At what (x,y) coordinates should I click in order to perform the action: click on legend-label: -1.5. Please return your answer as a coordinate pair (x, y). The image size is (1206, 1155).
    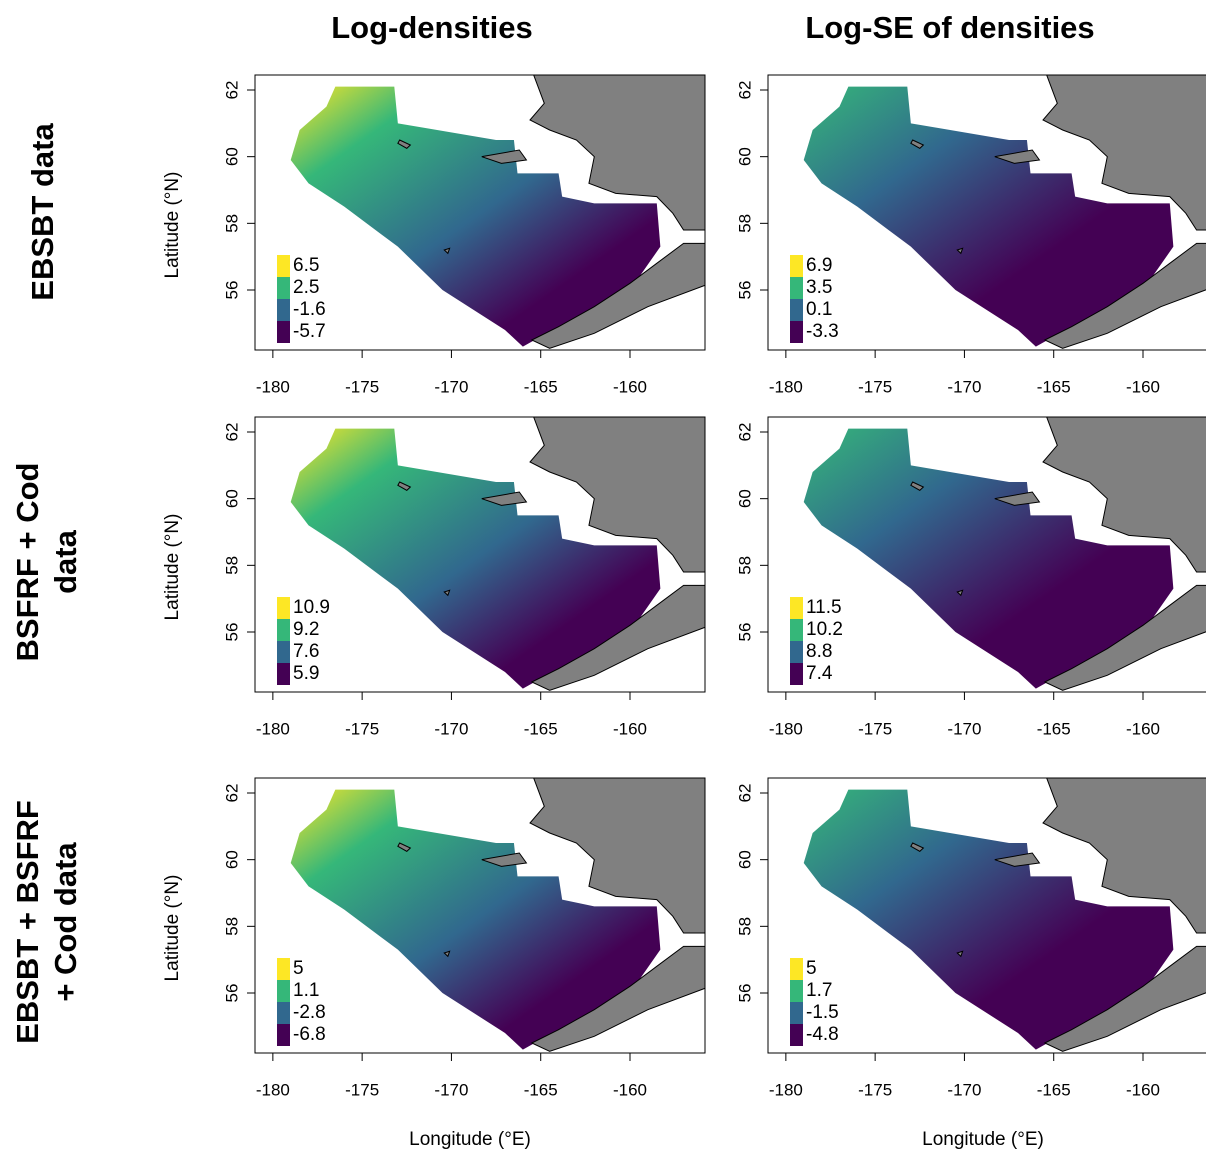
    Looking at the image, I should click on (822, 1012).